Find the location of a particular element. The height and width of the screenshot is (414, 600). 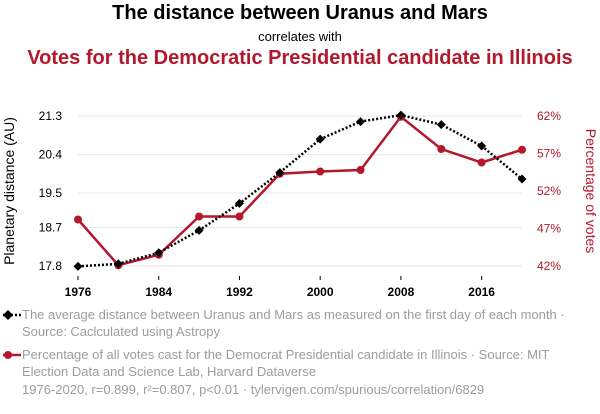

y-left-tick-label: 20.4 is located at coordinates (51, 155).